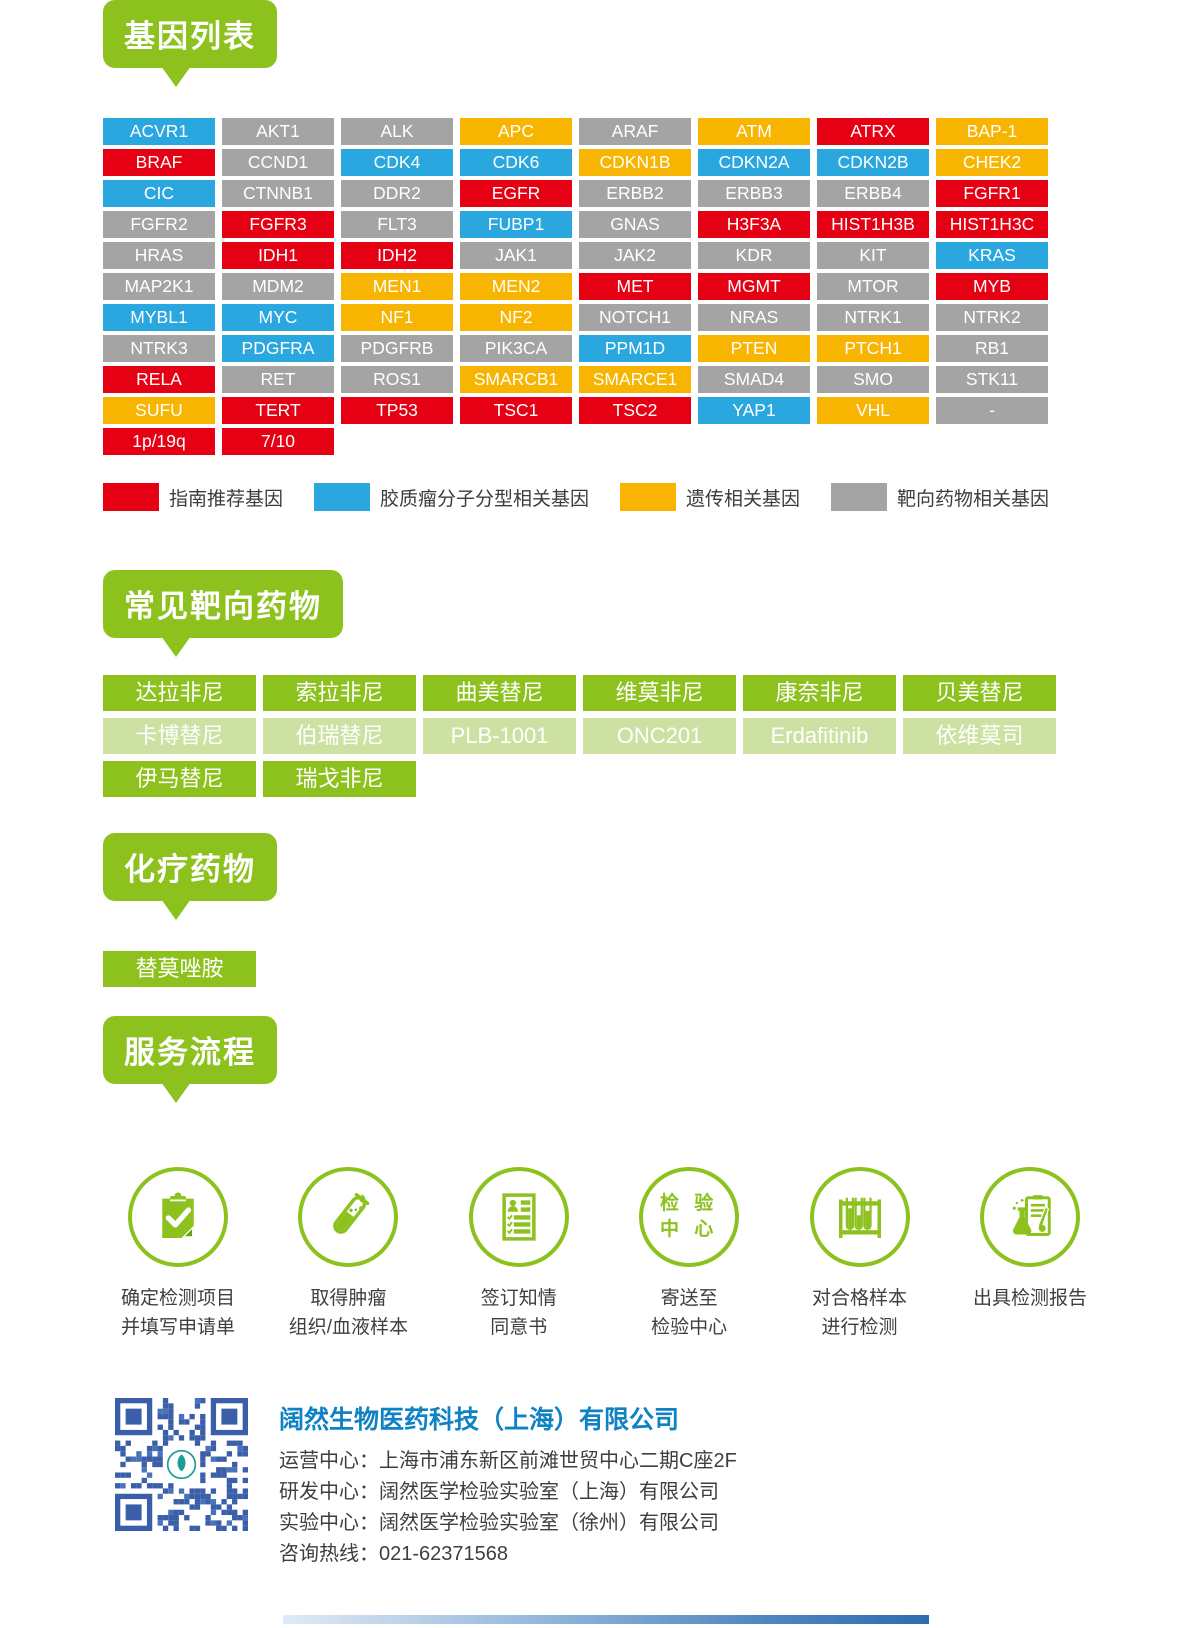 This screenshot has height=1628, width=1200. What do you see at coordinates (992, 131) in the screenshot?
I see `gene-cell: BAP-1` at bounding box center [992, 131].